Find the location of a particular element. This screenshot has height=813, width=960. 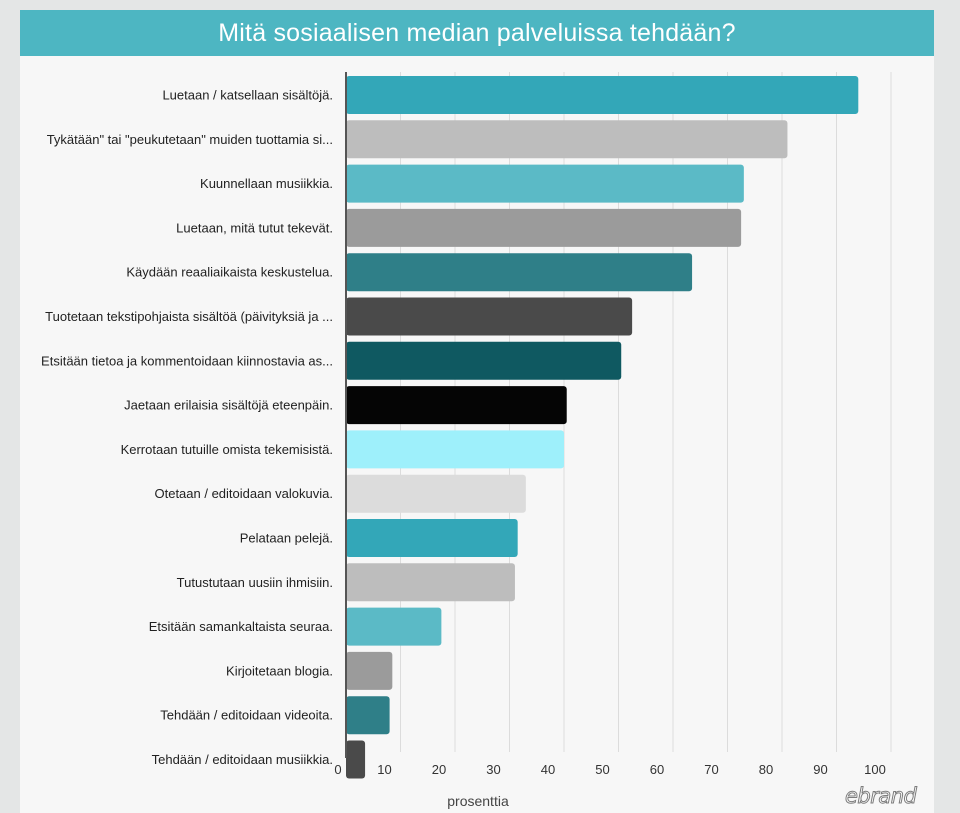

x-tick-90: 90 is located at coordinates (820, 769).